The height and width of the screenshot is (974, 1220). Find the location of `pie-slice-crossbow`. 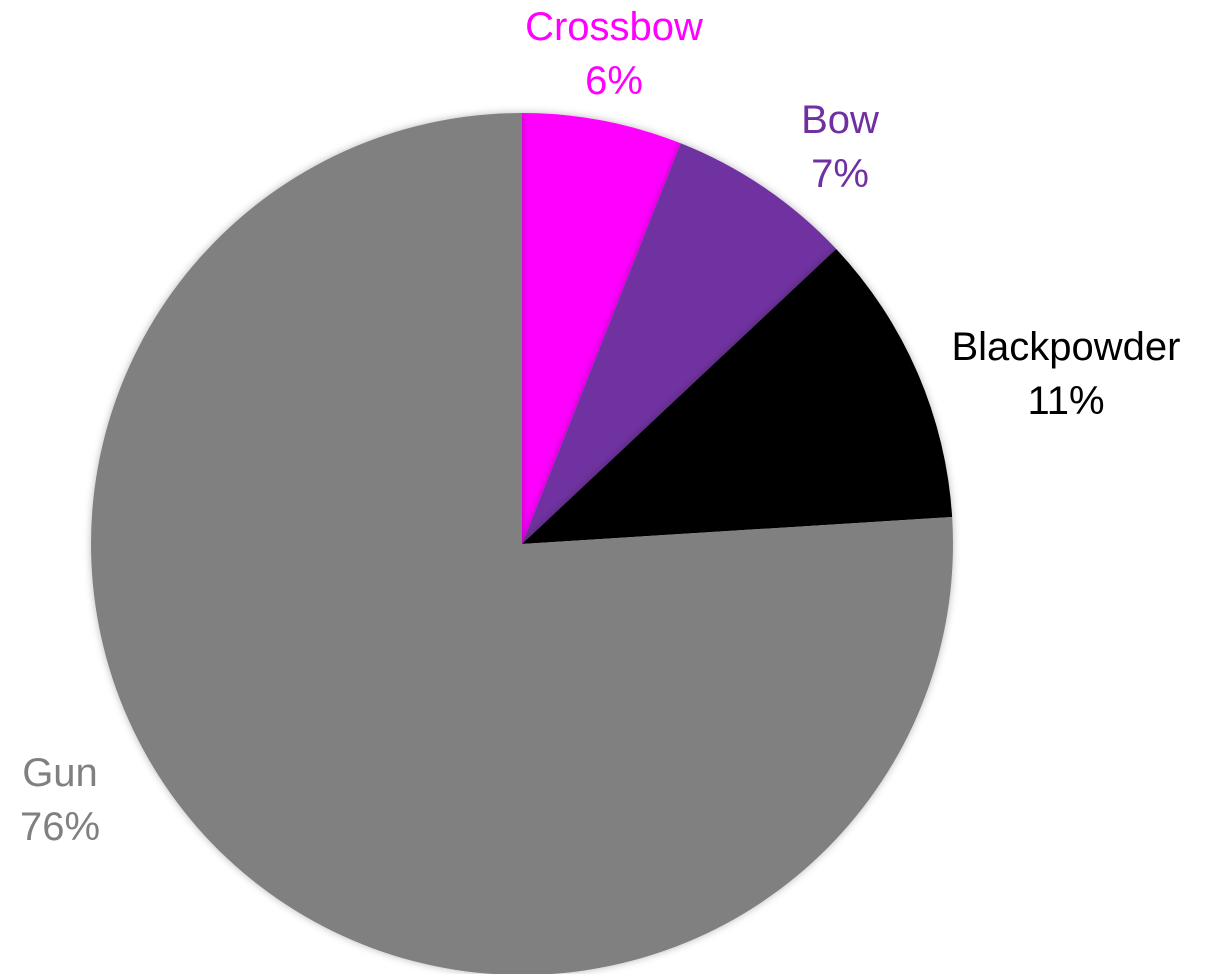

pie-slice-crossbow is located at coordinates (601, 328).